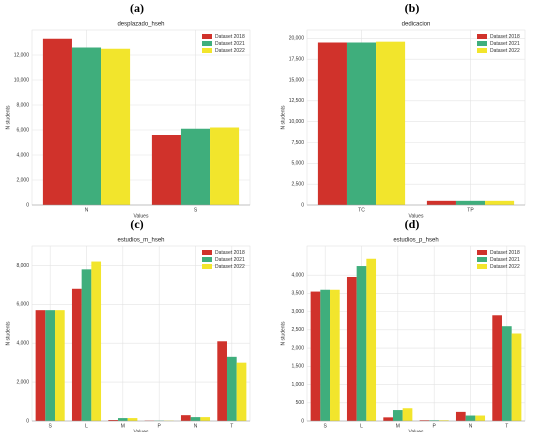  What do you see at coordinates (297, 164) in the screenshot?
I see `y-tick-label: 5,000` at bounding box center [297, 164].